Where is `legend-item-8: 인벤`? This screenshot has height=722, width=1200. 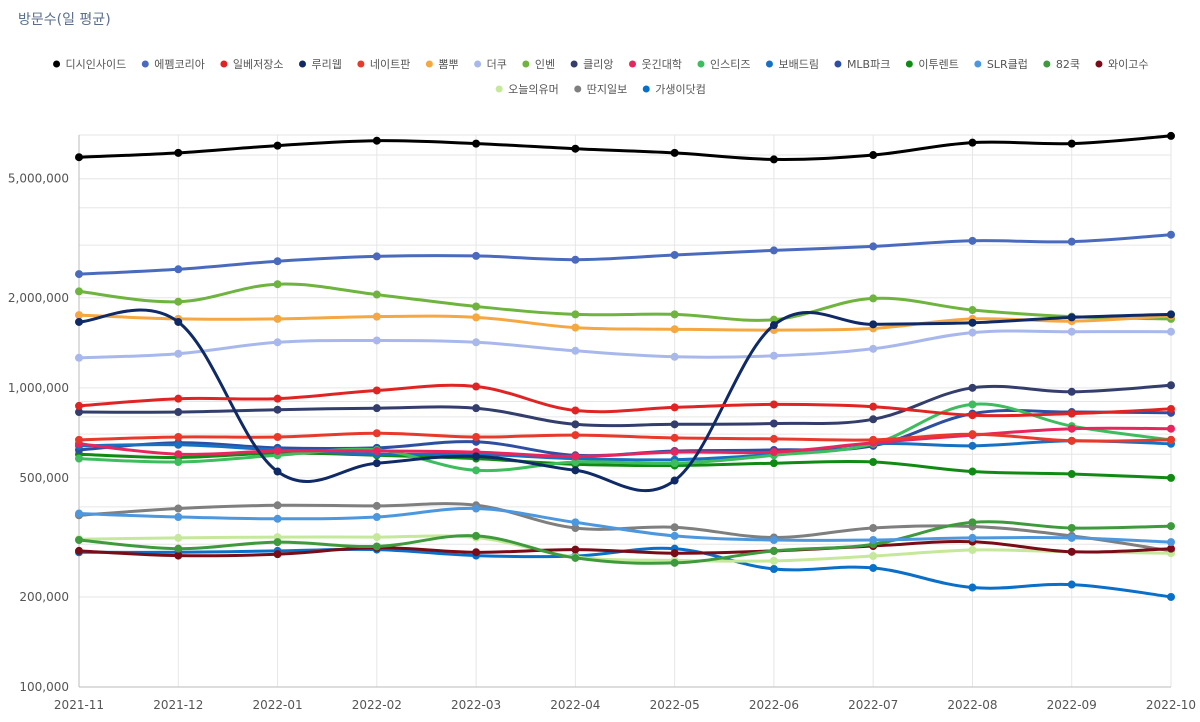
legend-item-8: 인벤 is located at coordinates (538, 64).